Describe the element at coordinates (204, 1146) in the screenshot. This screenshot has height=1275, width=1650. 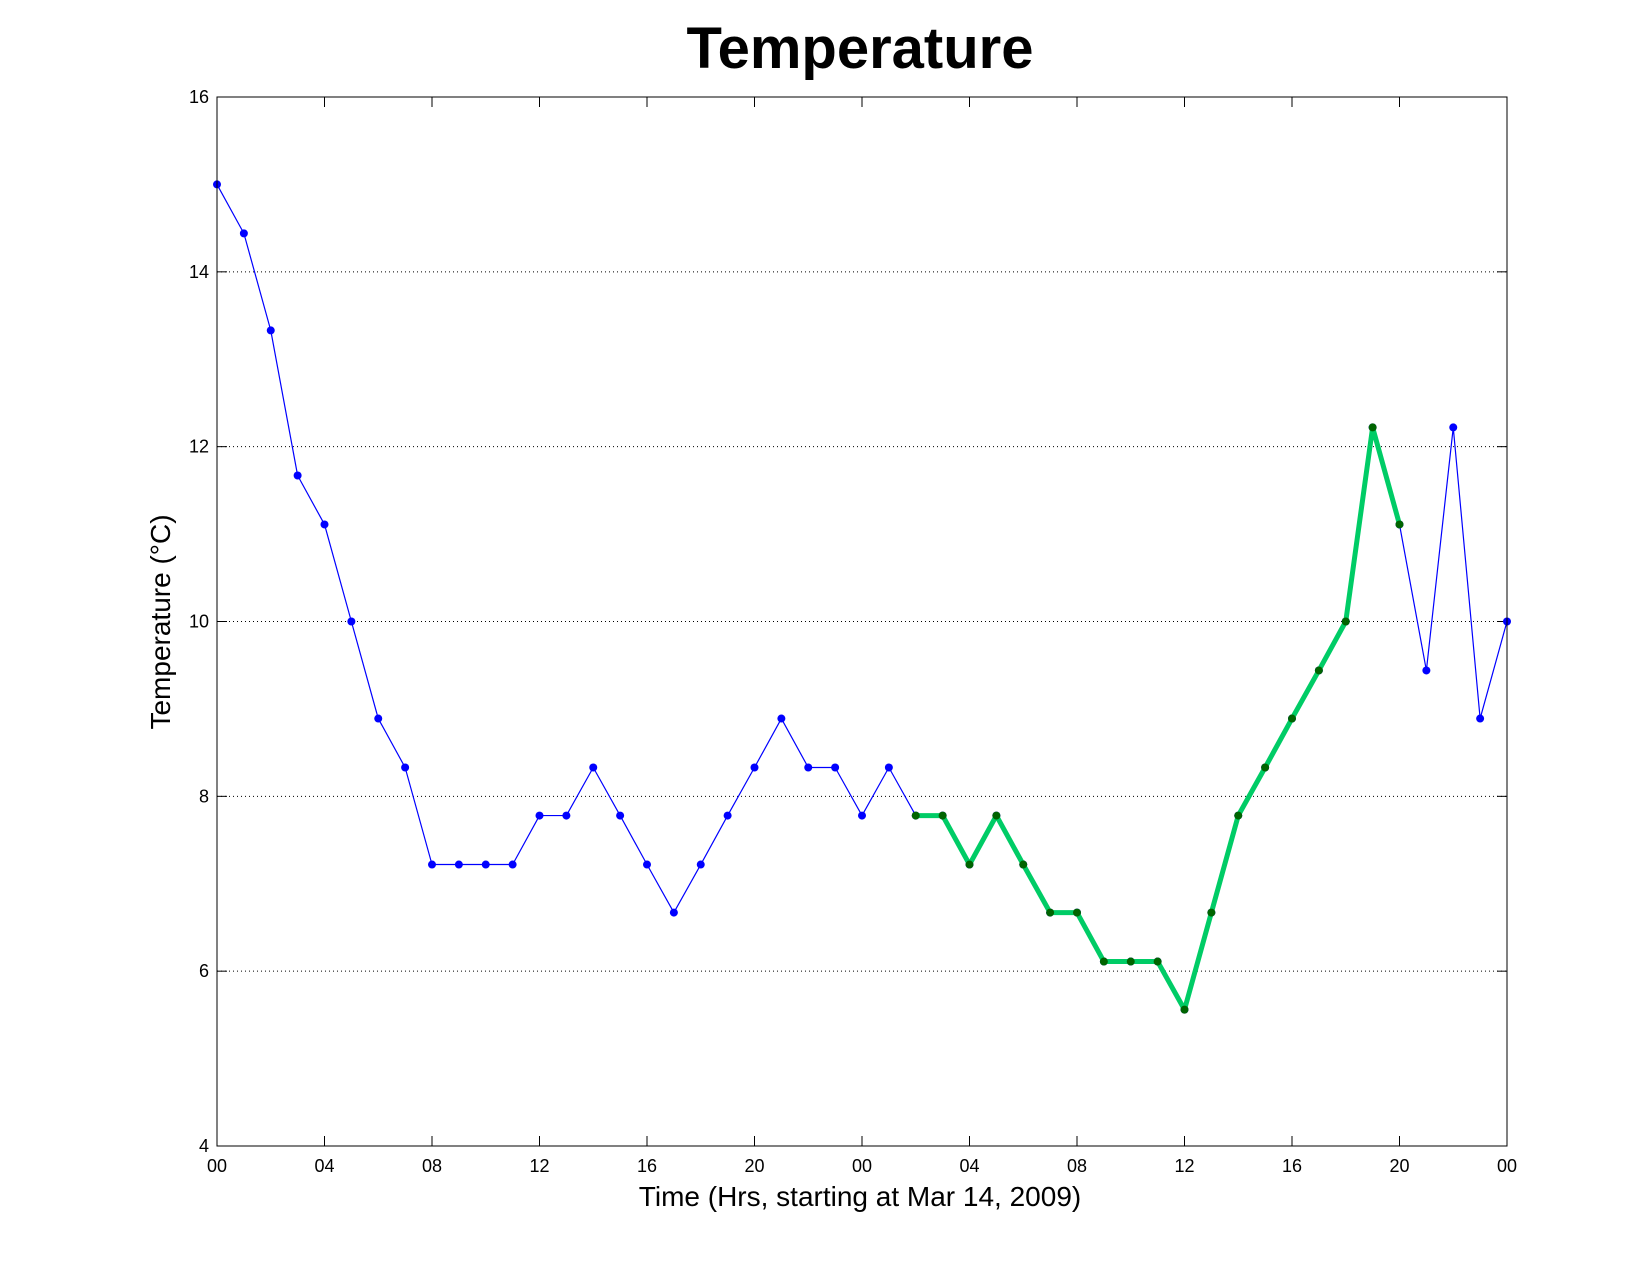
I see `y-tick-label: 4` at that location.